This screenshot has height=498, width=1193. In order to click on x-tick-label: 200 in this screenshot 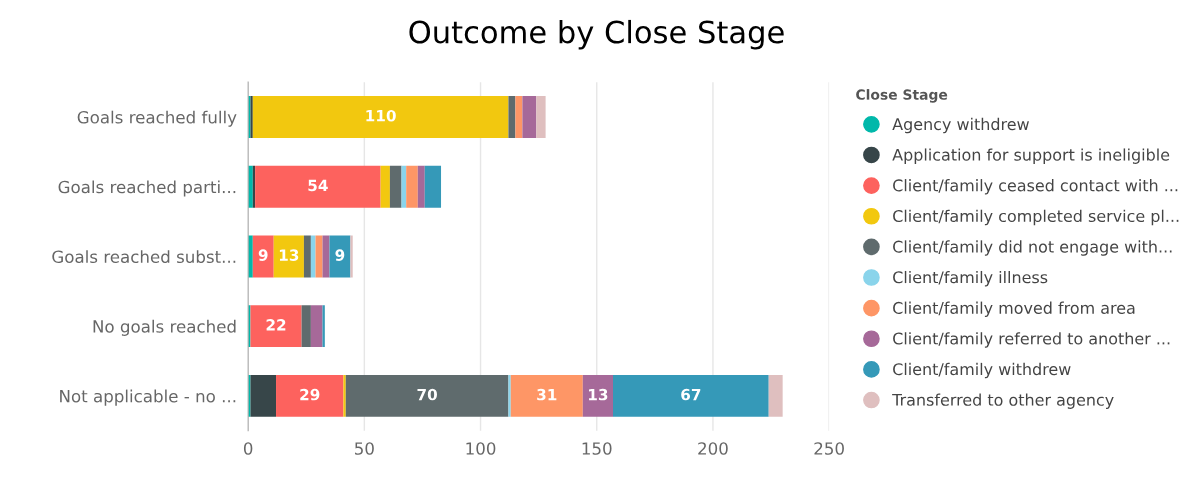, I will do `click(713, 448)`.